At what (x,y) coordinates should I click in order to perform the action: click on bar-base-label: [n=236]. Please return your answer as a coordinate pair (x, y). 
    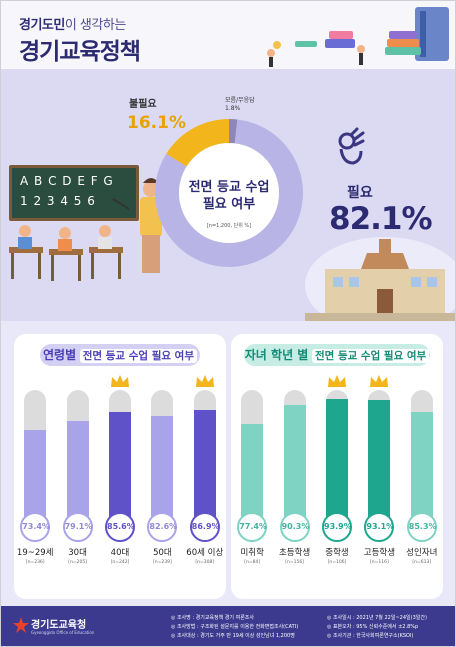
    Looking at the image, I should click on (35, 562).